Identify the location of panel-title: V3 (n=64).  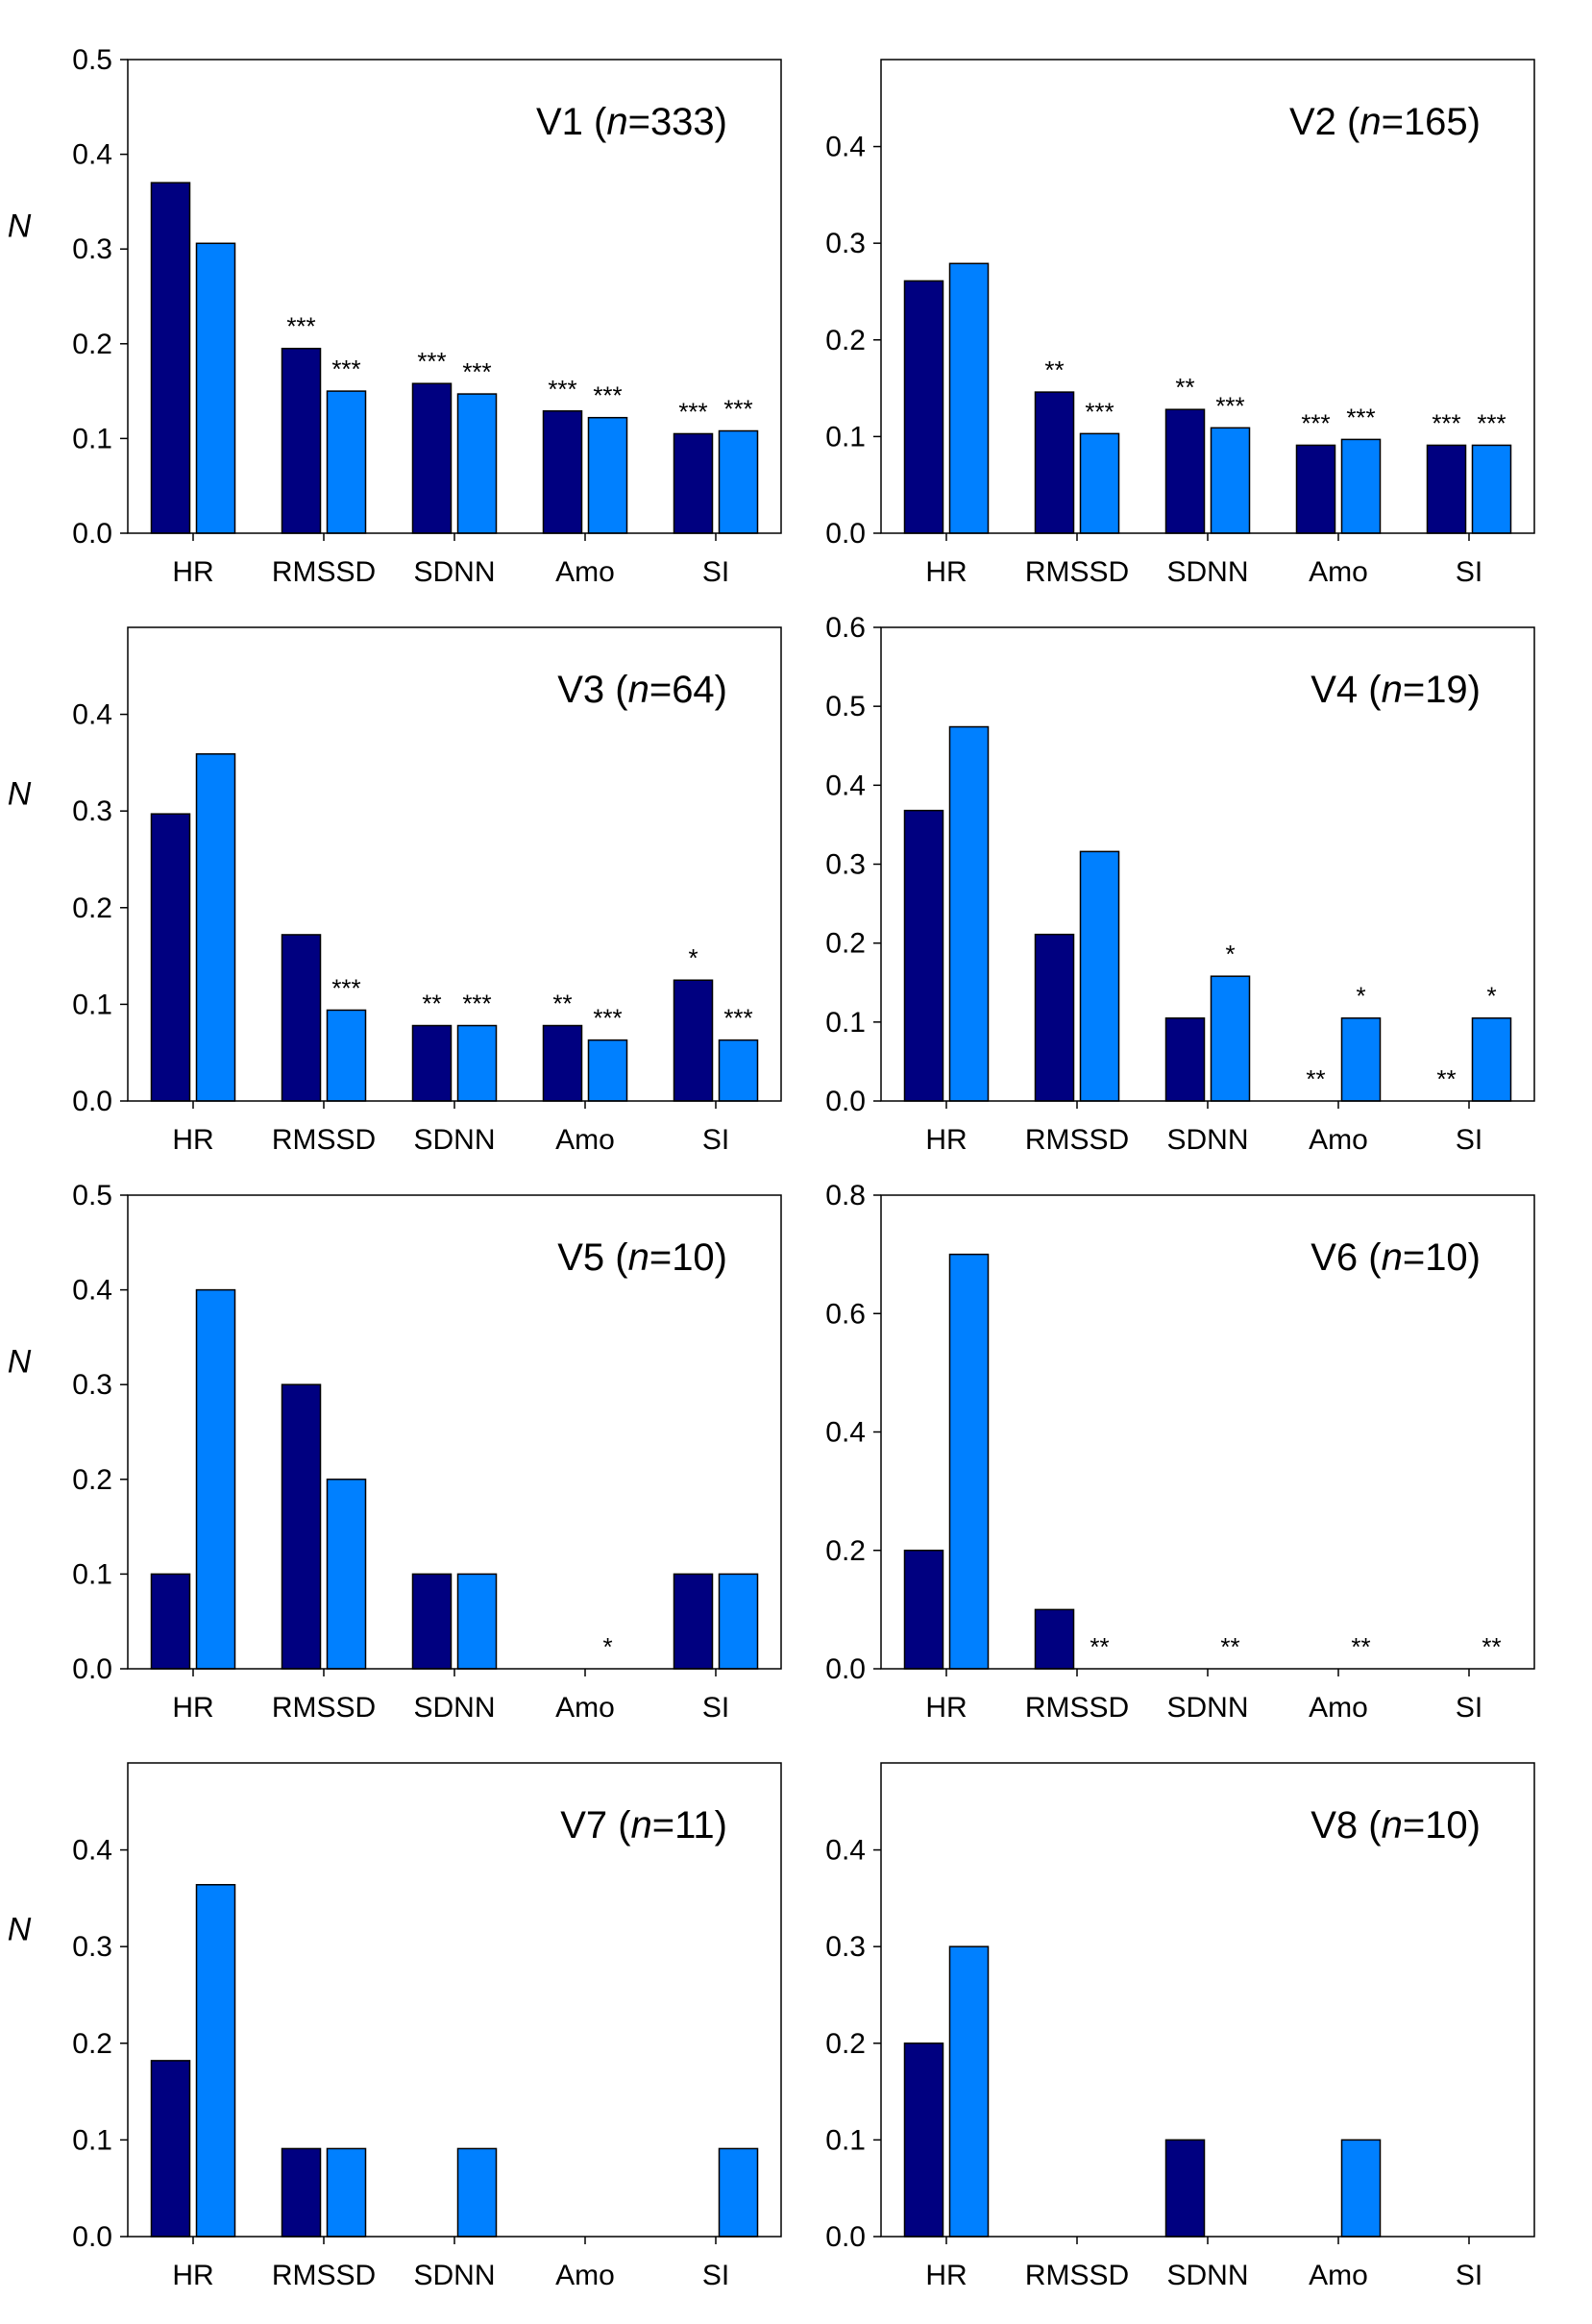
(642, 690).